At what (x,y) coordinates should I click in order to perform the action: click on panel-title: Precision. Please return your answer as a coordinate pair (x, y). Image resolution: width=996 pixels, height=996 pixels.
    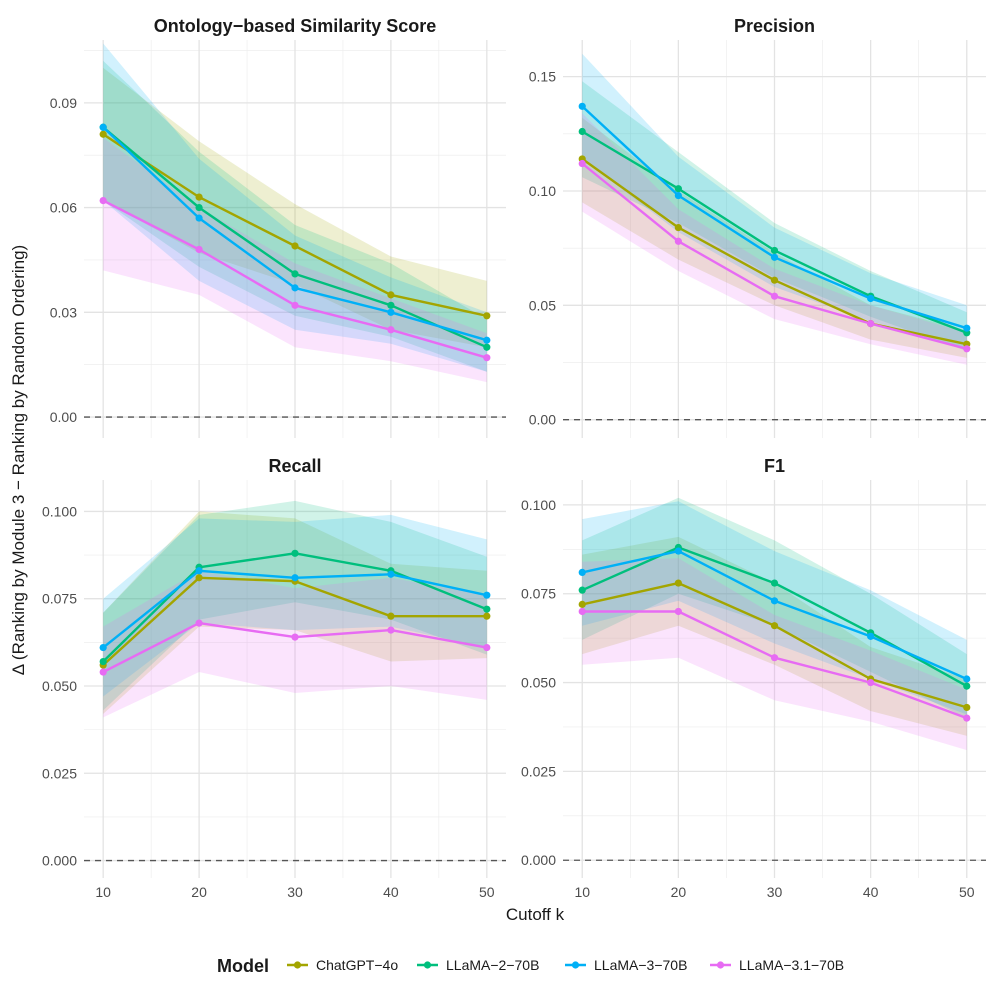
    Looking at the image, I should click on (774, 26).